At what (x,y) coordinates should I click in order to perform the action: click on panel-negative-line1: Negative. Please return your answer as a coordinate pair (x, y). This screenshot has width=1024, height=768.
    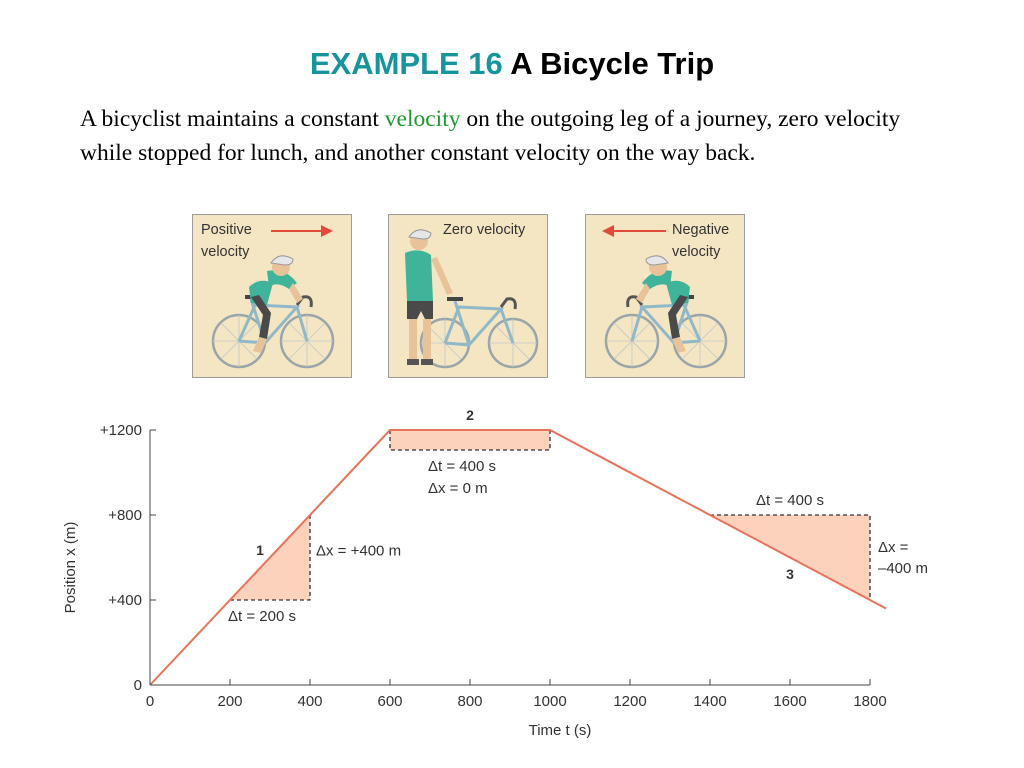
    Looking at the image, I should click on (701, 230).